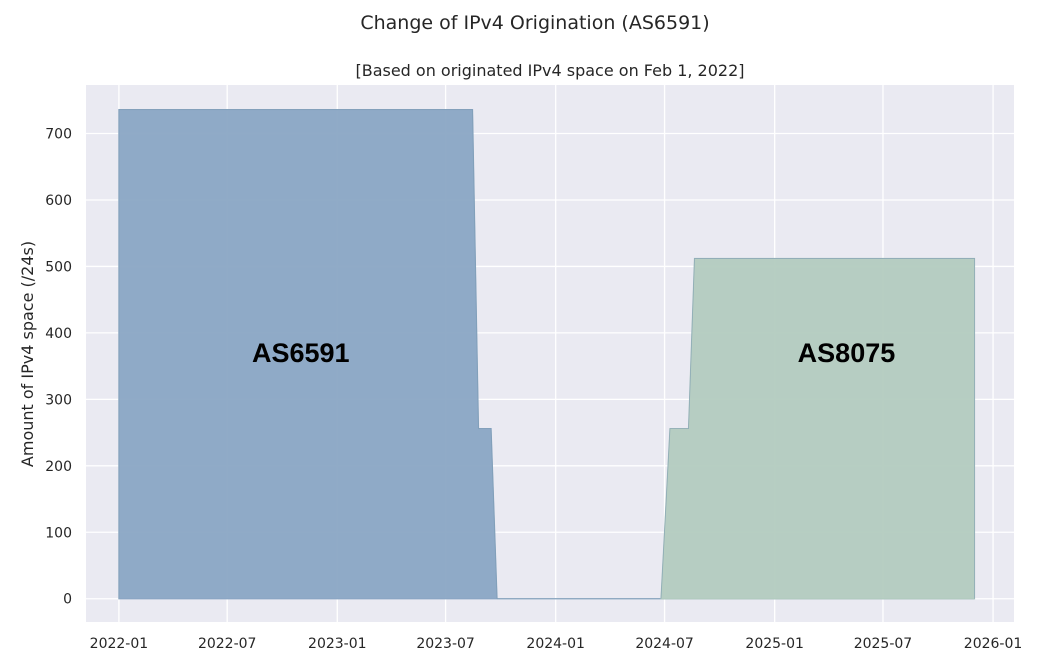 This screenshot has width=1046, height=665. Describe the element at coordinates (664, 644) in the screenshot. I see `x-tick-label: 2024-07` at that location.